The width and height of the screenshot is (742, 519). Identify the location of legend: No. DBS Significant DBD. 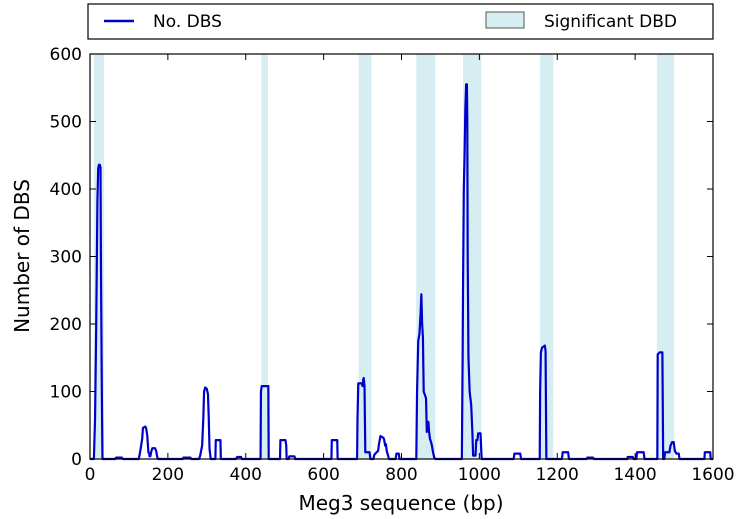
(400, 21).